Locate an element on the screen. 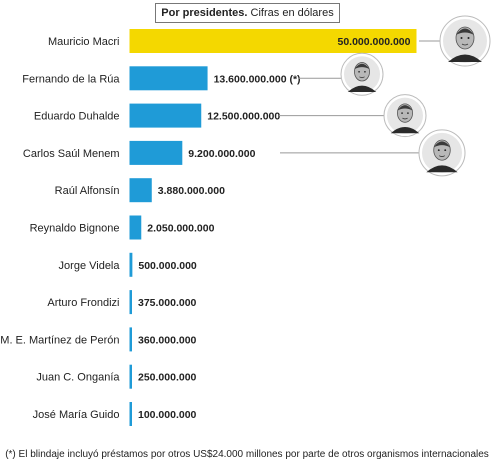  value-label: 9.200.000.000 is located at coordinates (221, 154).